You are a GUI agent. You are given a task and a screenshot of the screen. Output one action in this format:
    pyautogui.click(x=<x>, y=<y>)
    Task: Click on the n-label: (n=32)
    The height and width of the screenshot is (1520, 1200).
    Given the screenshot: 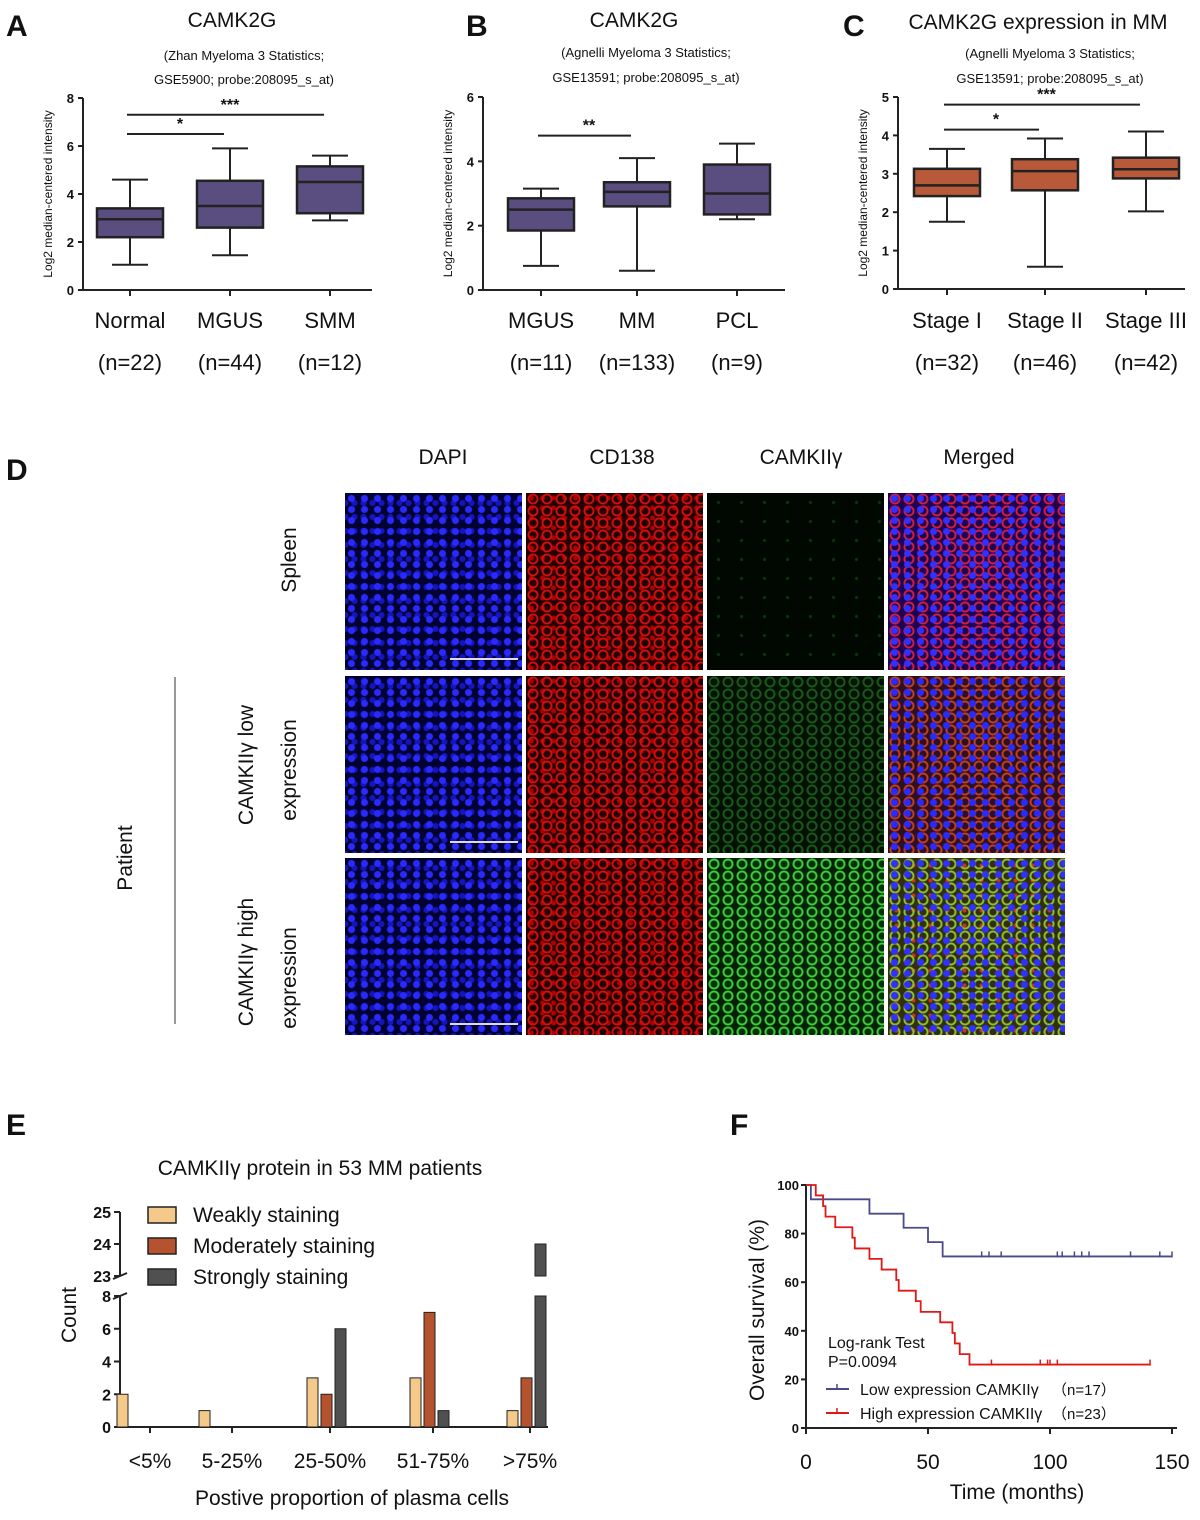 What is the action you would take?
    pyautogui.click(x=947, y=362)
    